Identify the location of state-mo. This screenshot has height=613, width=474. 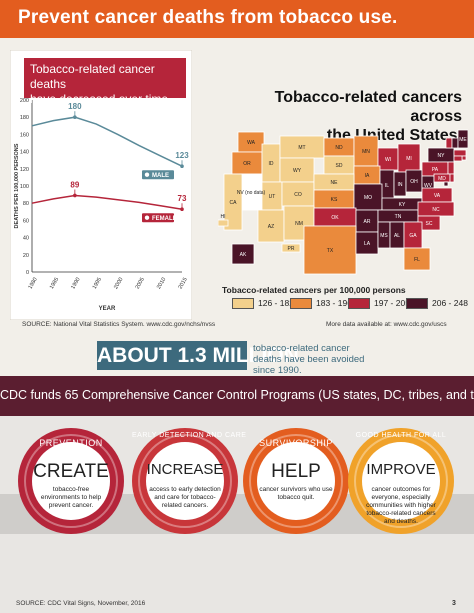
(368, 197).